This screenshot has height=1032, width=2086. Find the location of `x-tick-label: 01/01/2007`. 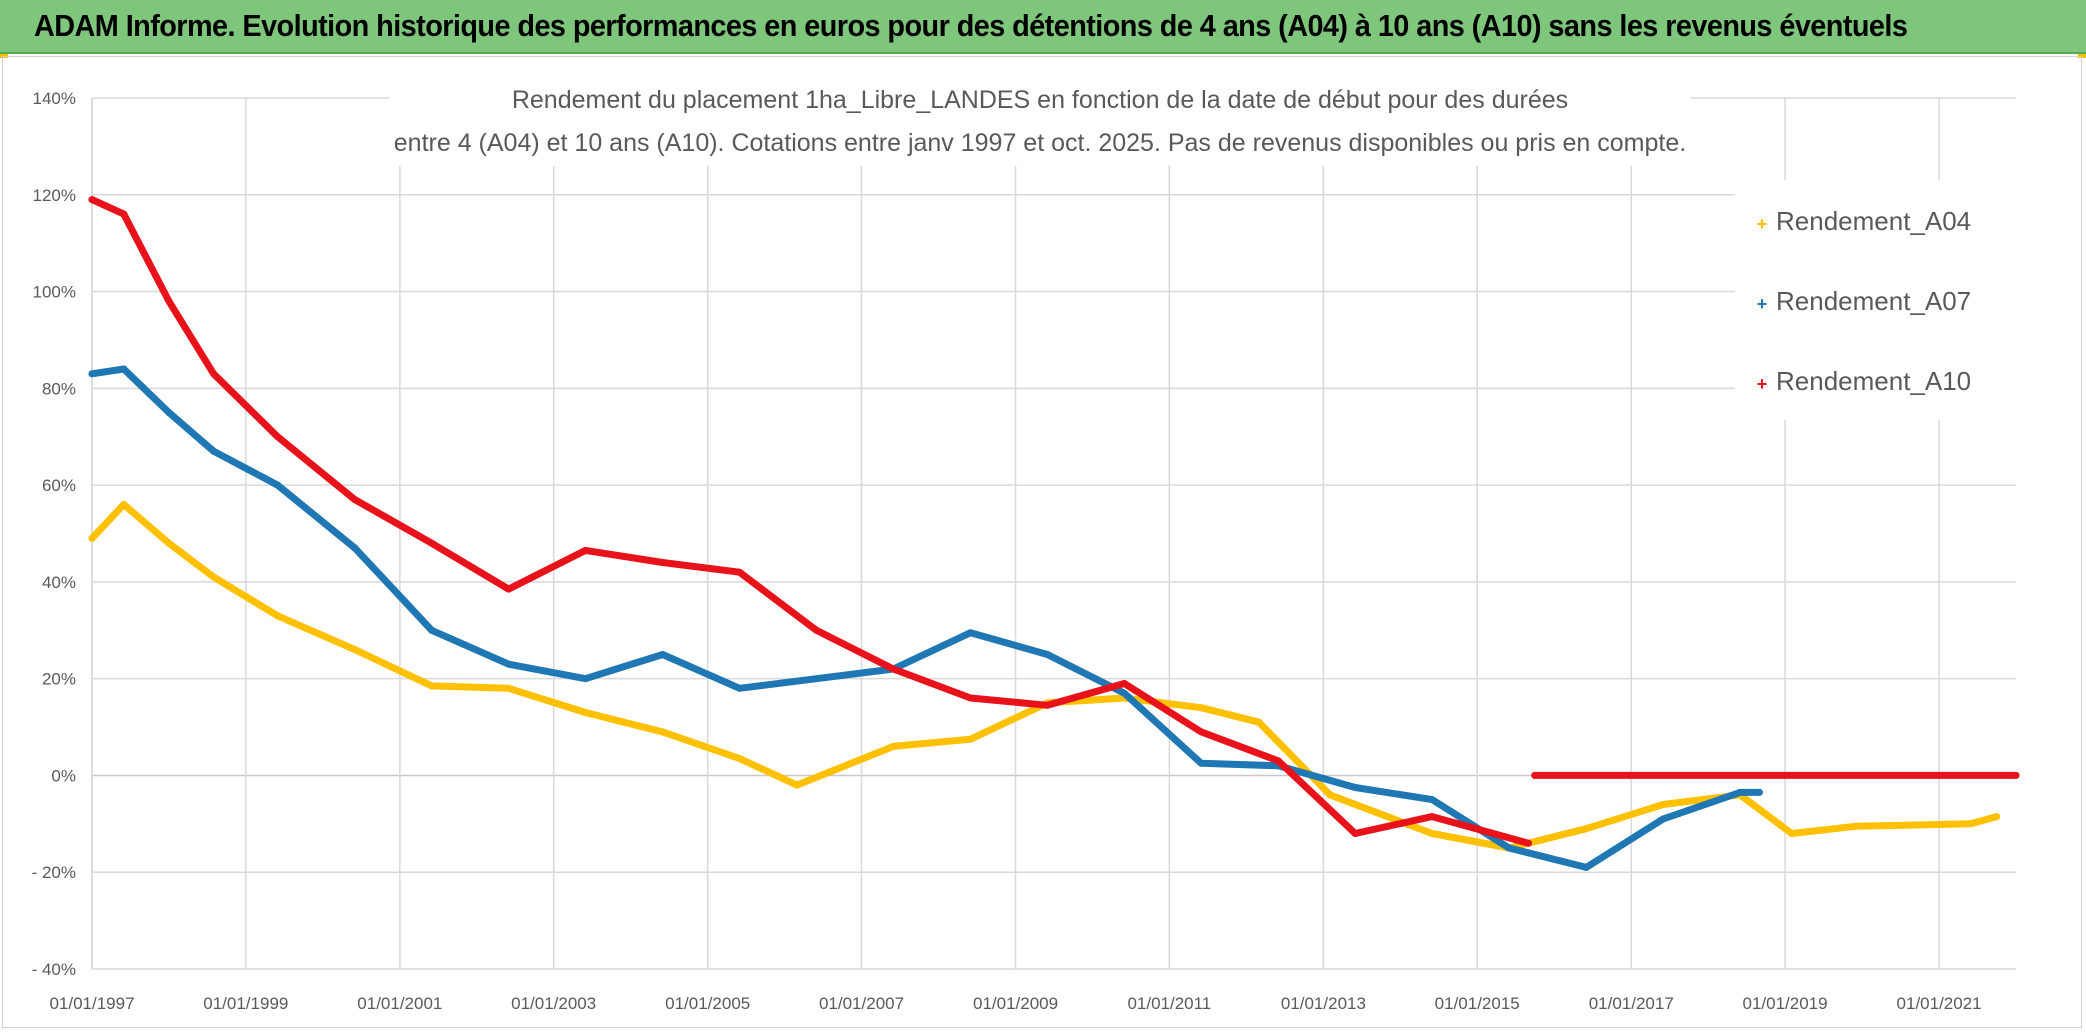

x-tick-label: 01/01/2007 is located at coordinates (861, 1003).